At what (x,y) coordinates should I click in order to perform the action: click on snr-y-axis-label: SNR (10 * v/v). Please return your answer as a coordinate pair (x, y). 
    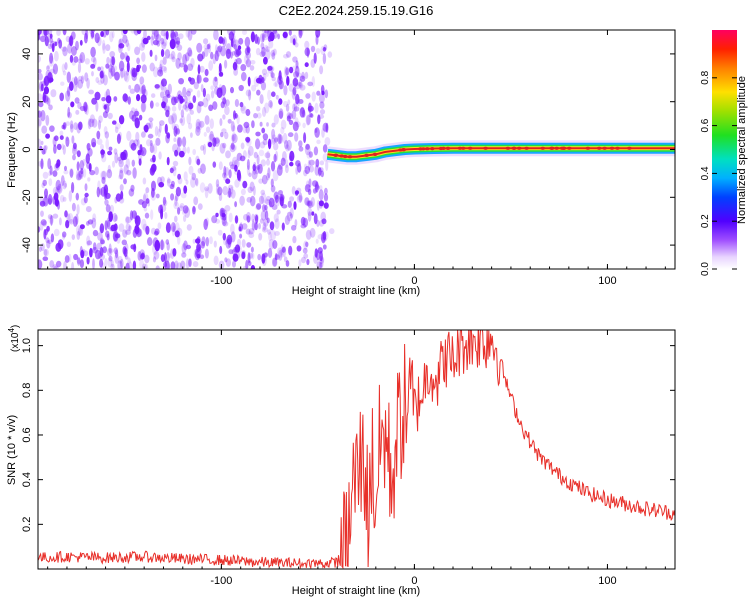
    Looking at the image, I should click on (12, 450).